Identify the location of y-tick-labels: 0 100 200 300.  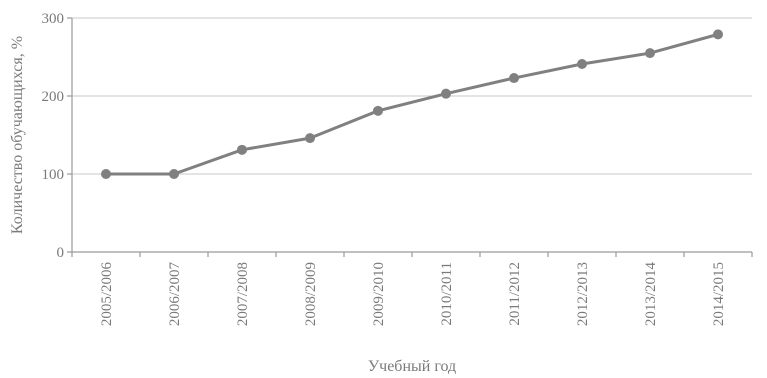
(57, 136).